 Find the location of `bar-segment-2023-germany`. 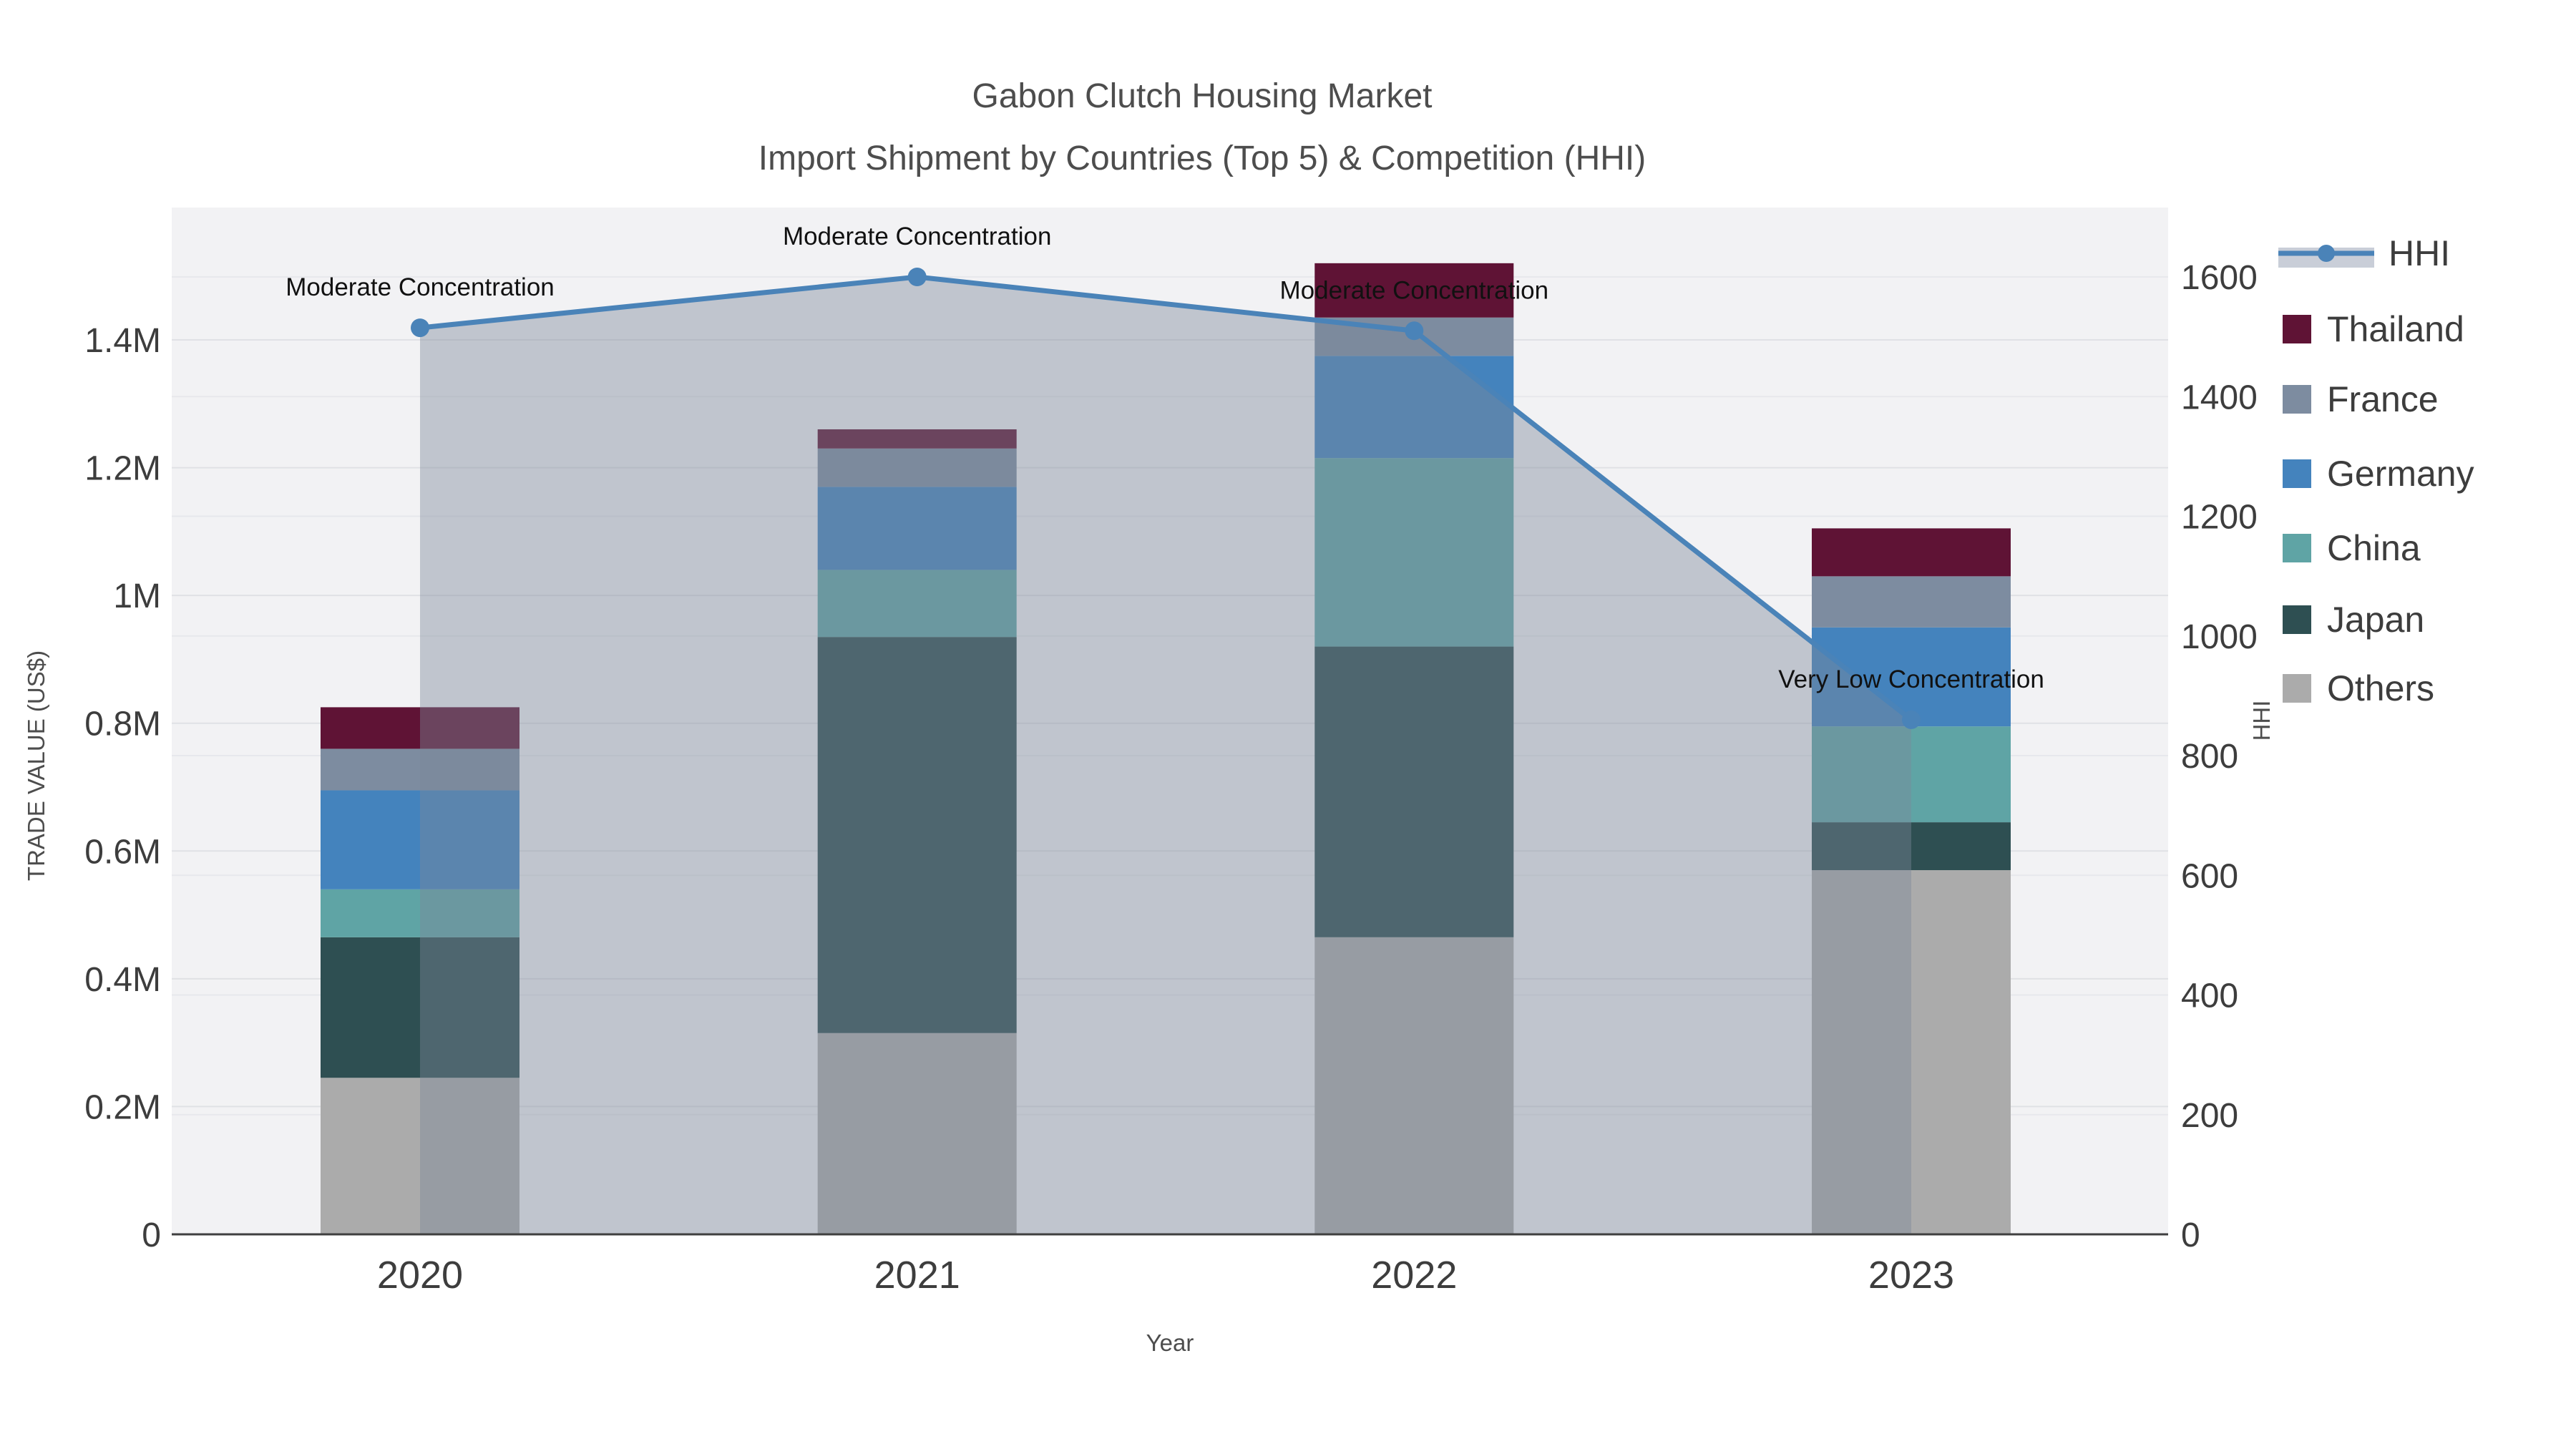

bar-segment-2023-germany is located at coordinates (1911, 677).